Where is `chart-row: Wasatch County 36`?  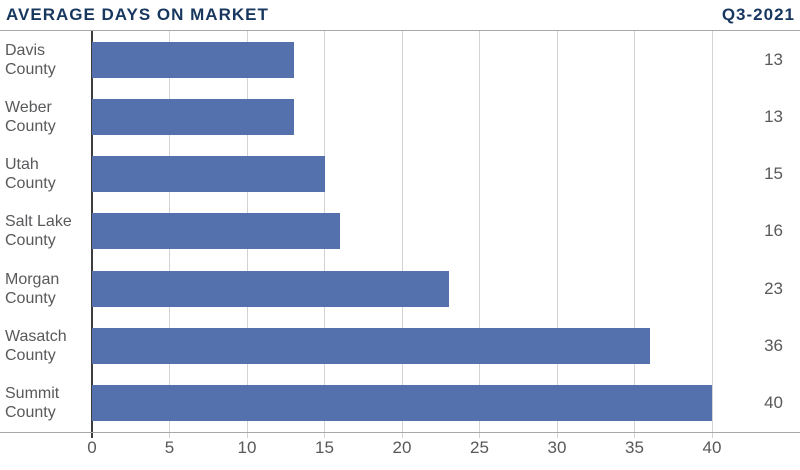 chart-row: Wasatch County 36 is located at coordinates (400, 345).